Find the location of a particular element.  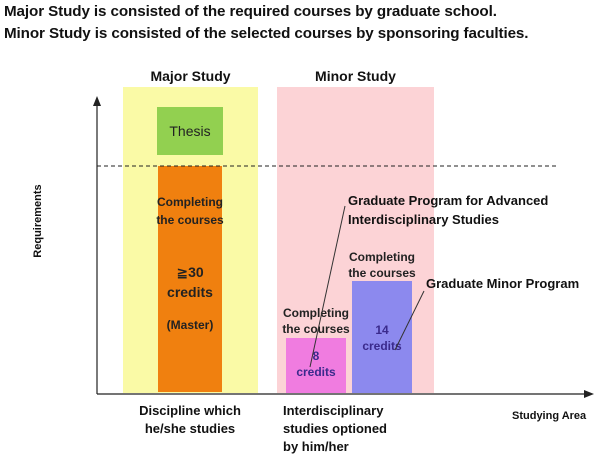

minor-right-block is located at coordinates (382, 337).